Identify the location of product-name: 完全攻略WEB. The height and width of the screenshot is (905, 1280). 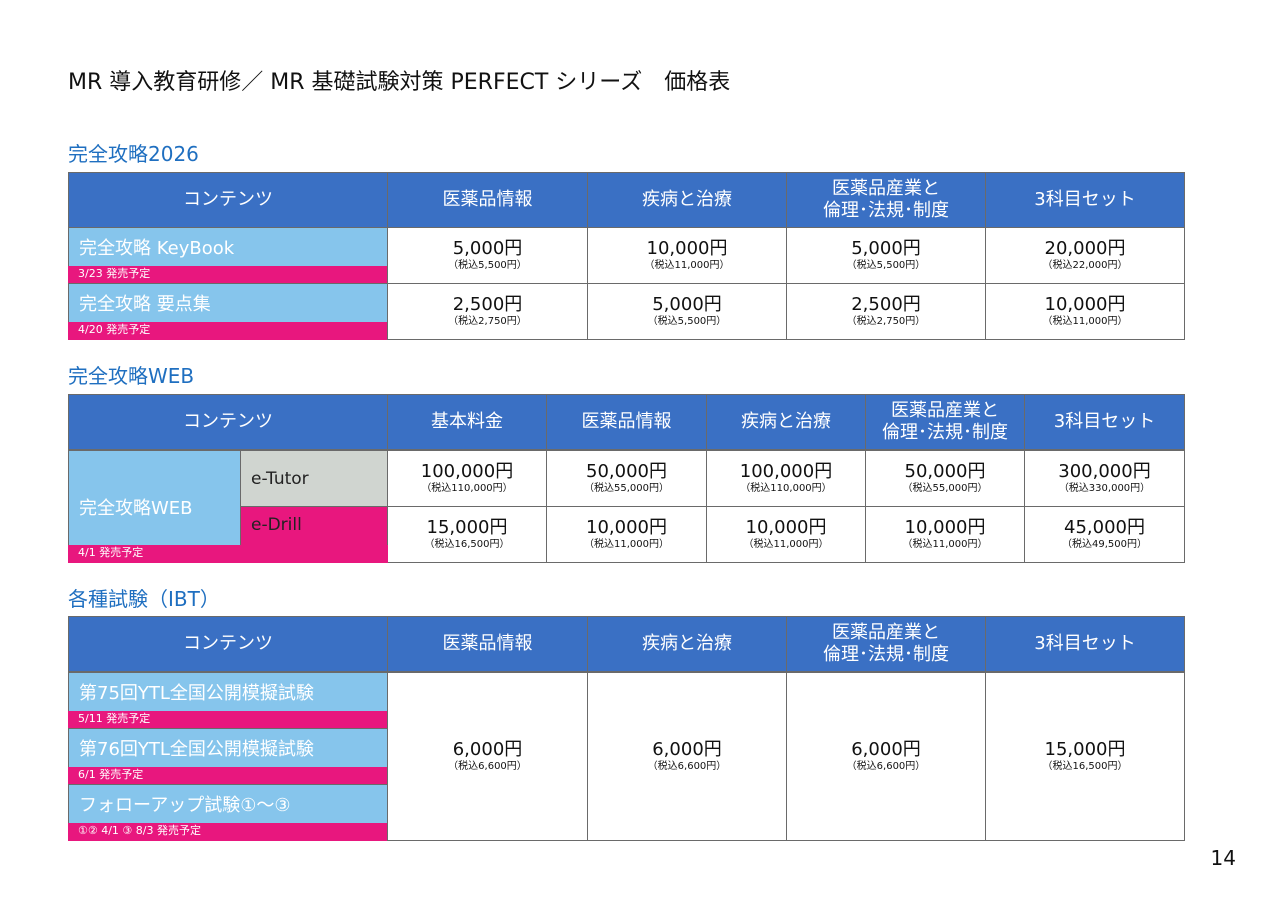
(154, 506).